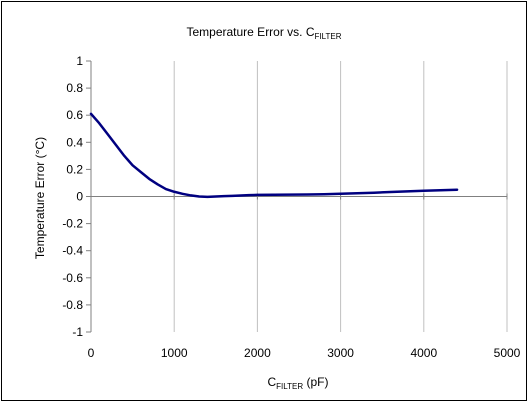  I want to click on x-axis-label-main: C, so click(272, 382).